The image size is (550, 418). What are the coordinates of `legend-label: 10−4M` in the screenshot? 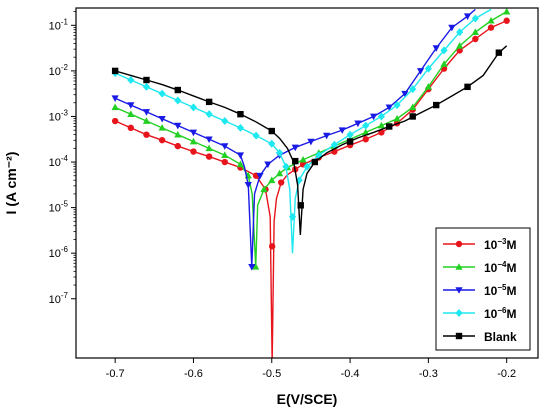 It's located at (500, 267).